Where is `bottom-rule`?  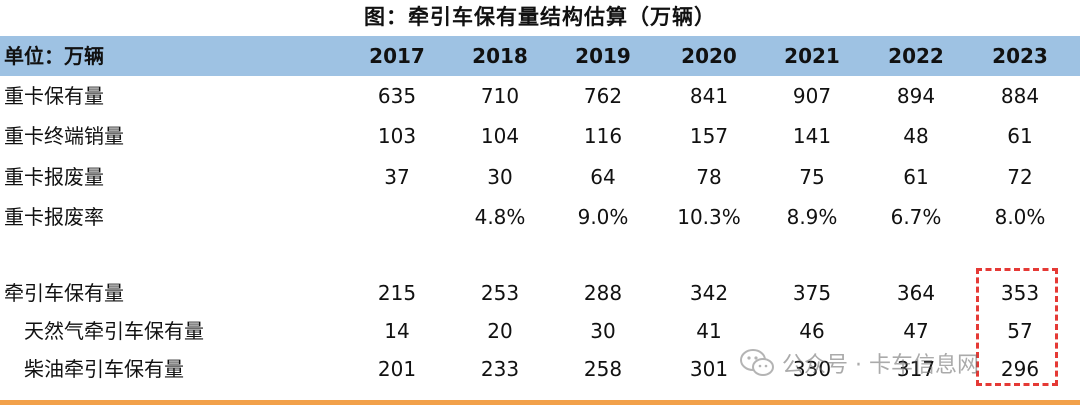 bottom-rule is located at coordinates (540, 402).